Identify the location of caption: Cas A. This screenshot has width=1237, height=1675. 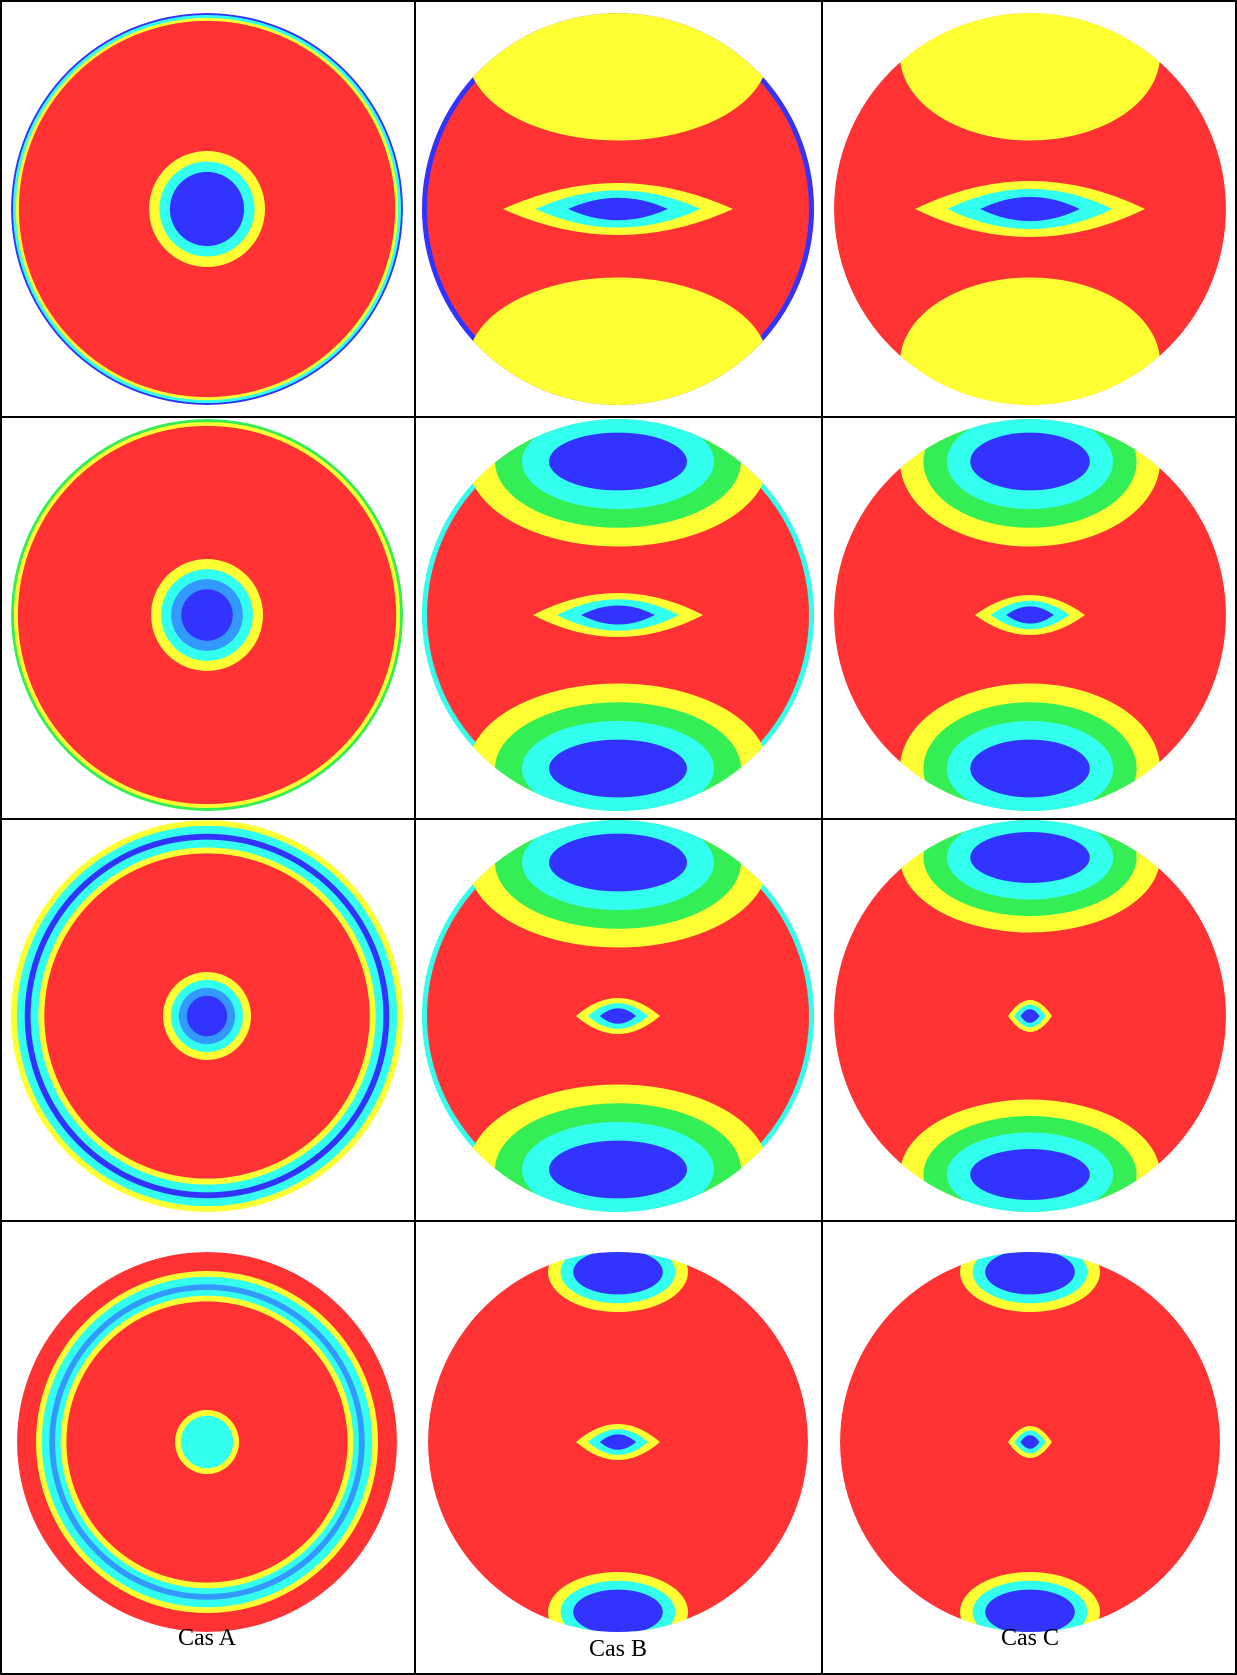
(207, 1638).